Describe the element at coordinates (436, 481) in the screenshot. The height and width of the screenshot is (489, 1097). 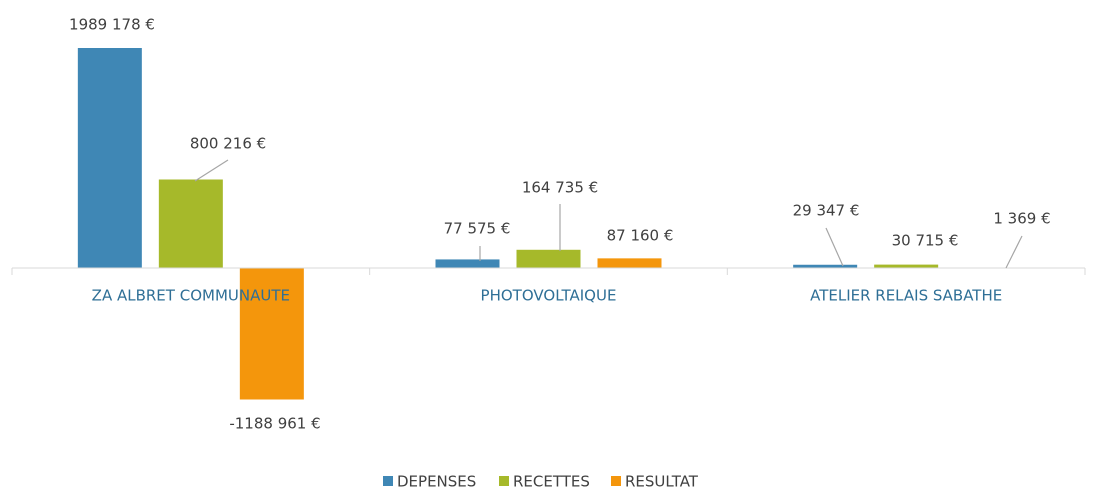
I see `legend-label: DEPENSES` at that location.